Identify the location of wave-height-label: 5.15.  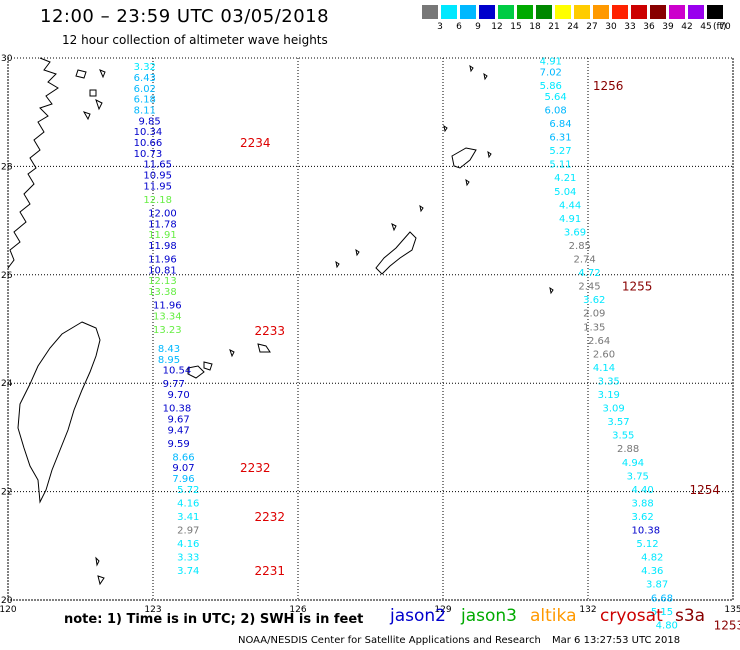
(662, 612).